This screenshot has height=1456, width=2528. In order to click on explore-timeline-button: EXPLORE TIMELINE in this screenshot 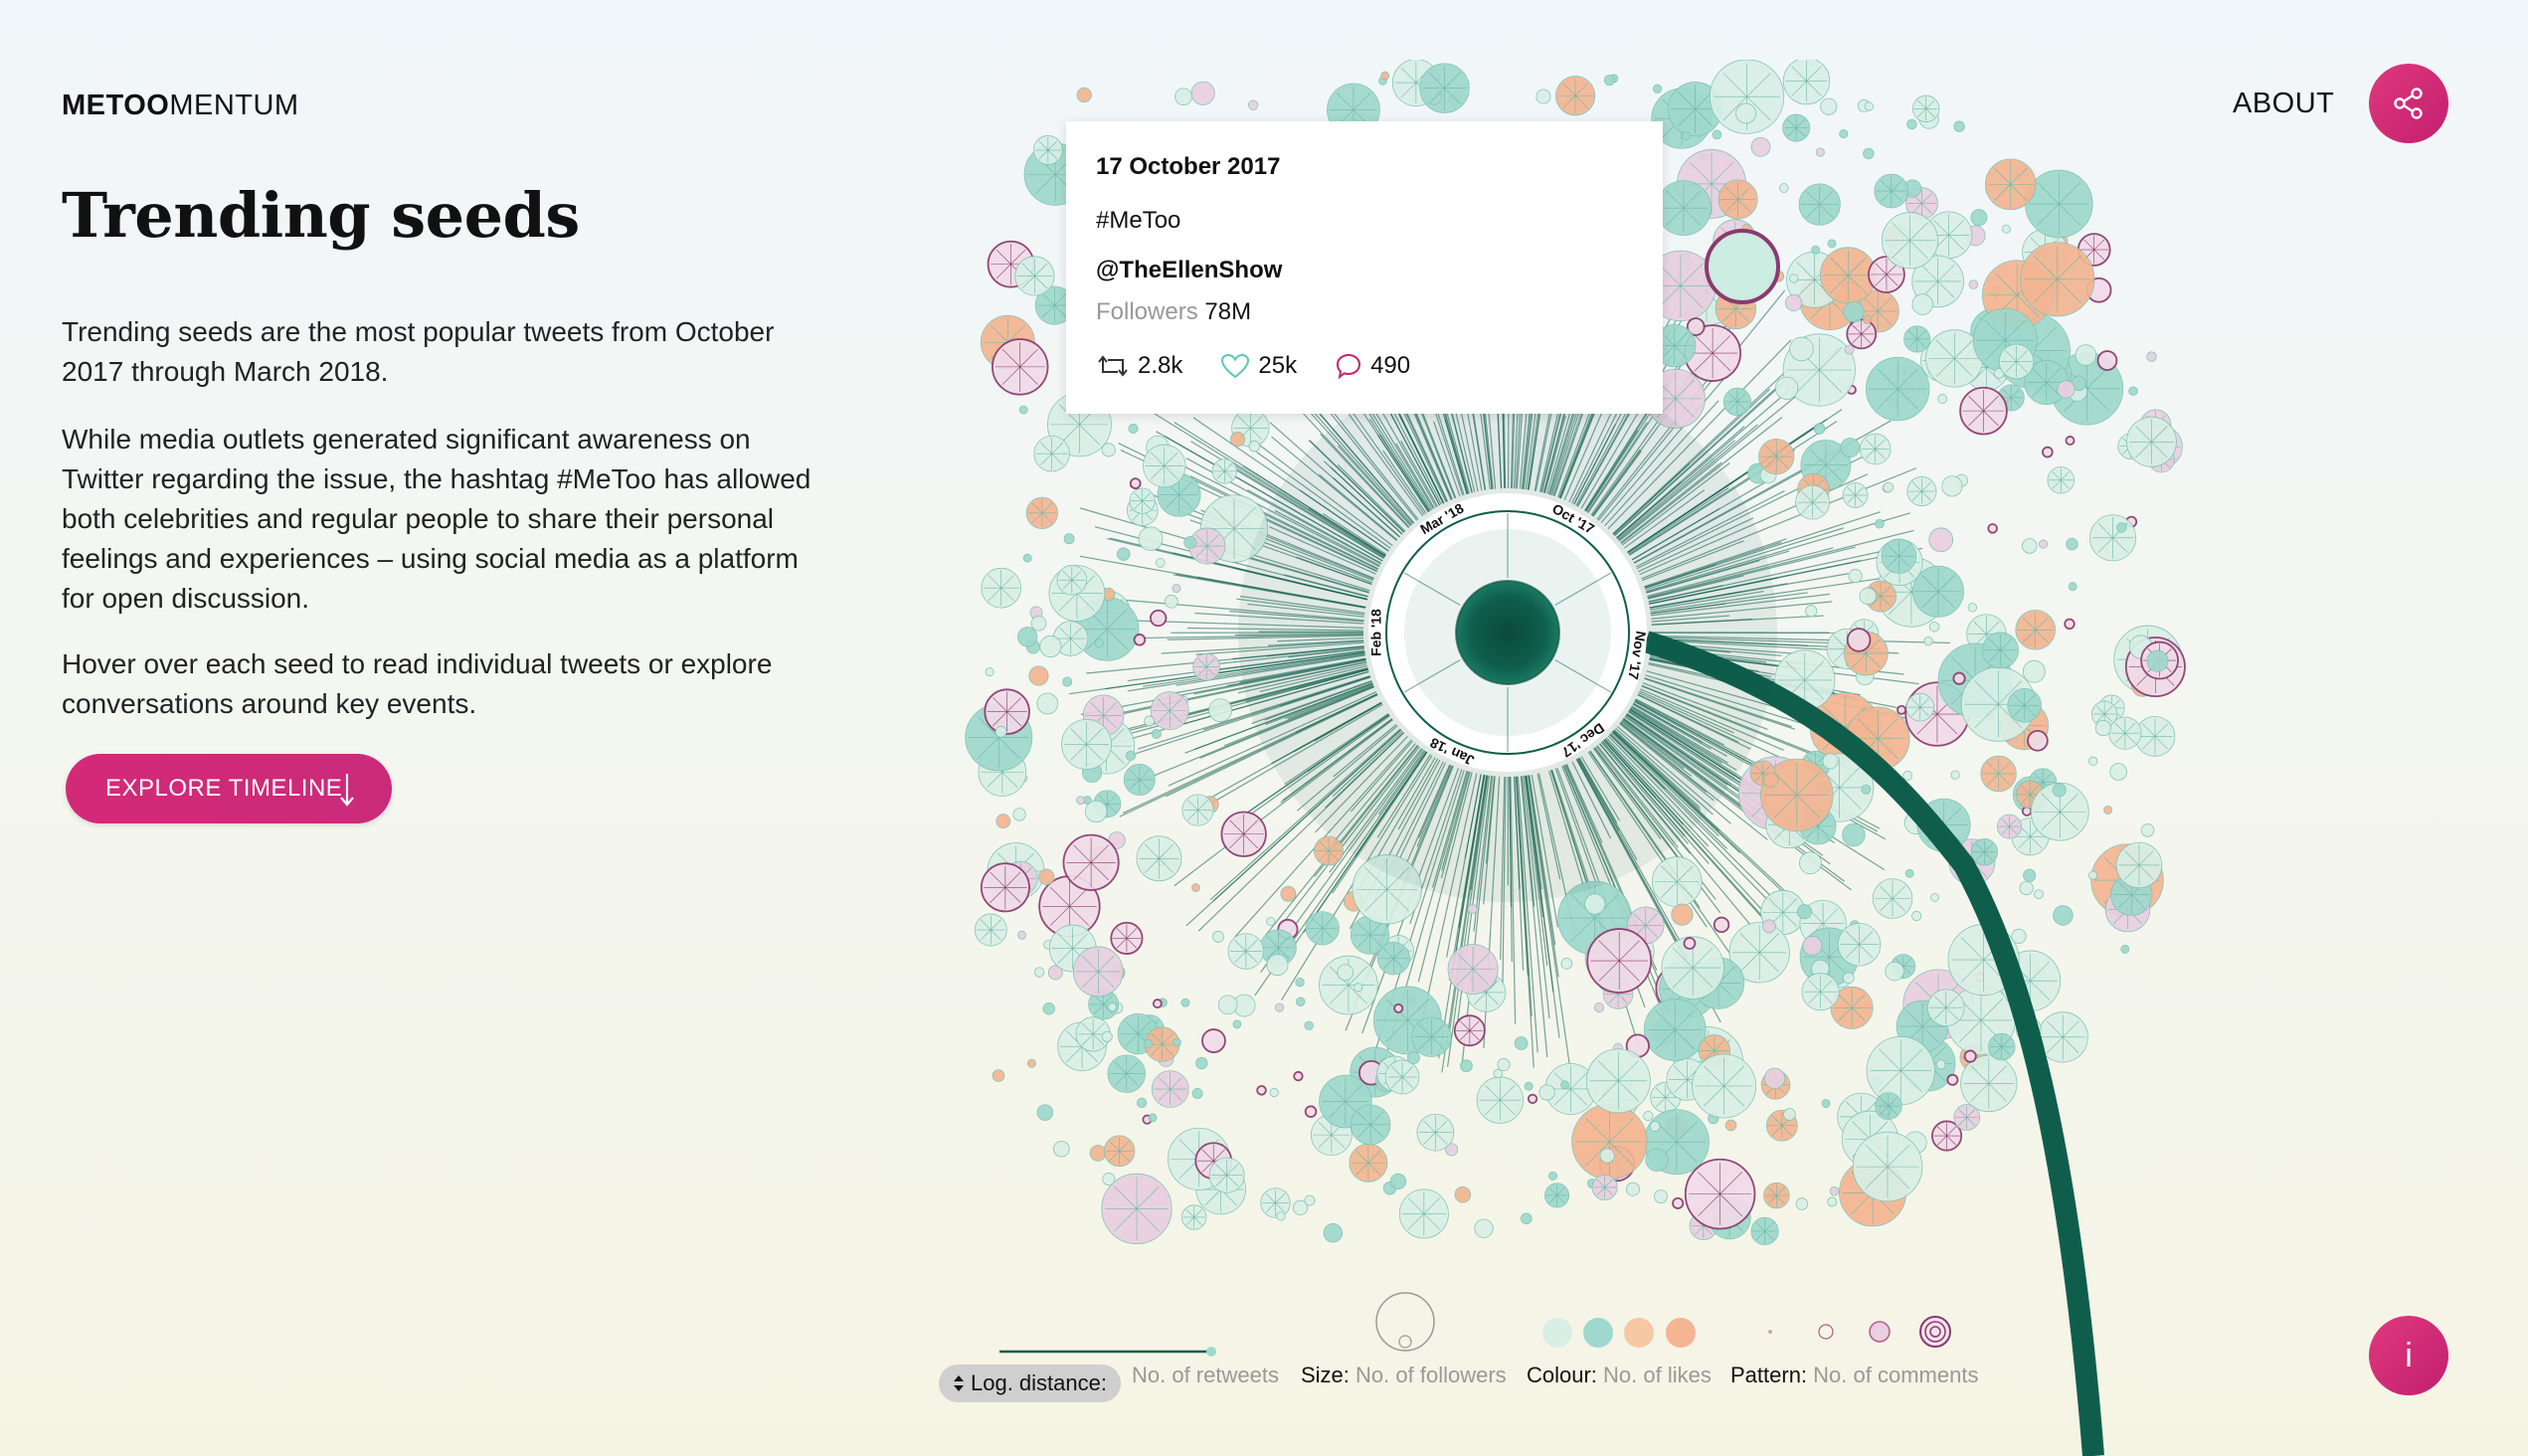, I will do `click(229, 788)`.